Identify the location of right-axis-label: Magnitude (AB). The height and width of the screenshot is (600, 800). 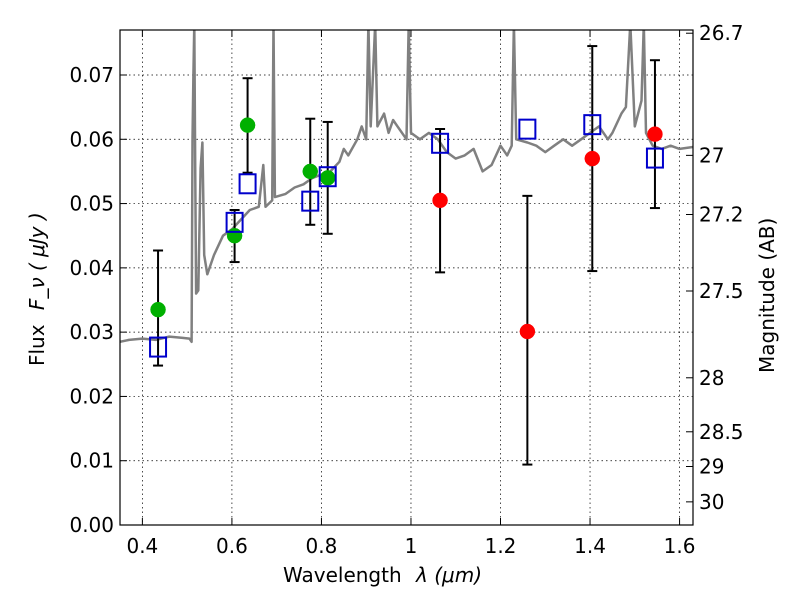
(767, 295).